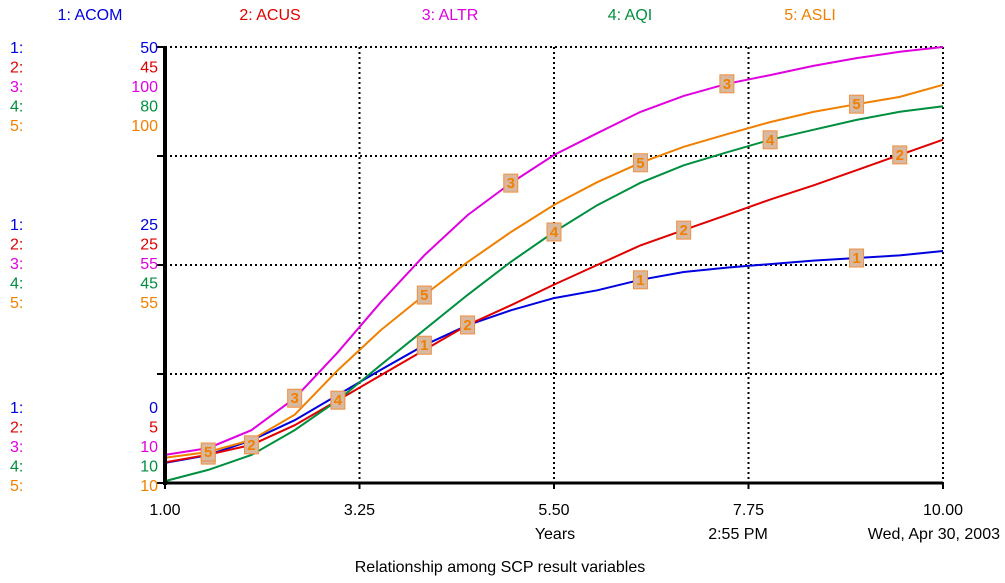 The image size is (1005, 583). Describe the element at coordinates (269, 15) in the screenshot. I see `legend-entry: 2: ACUS` at that location.